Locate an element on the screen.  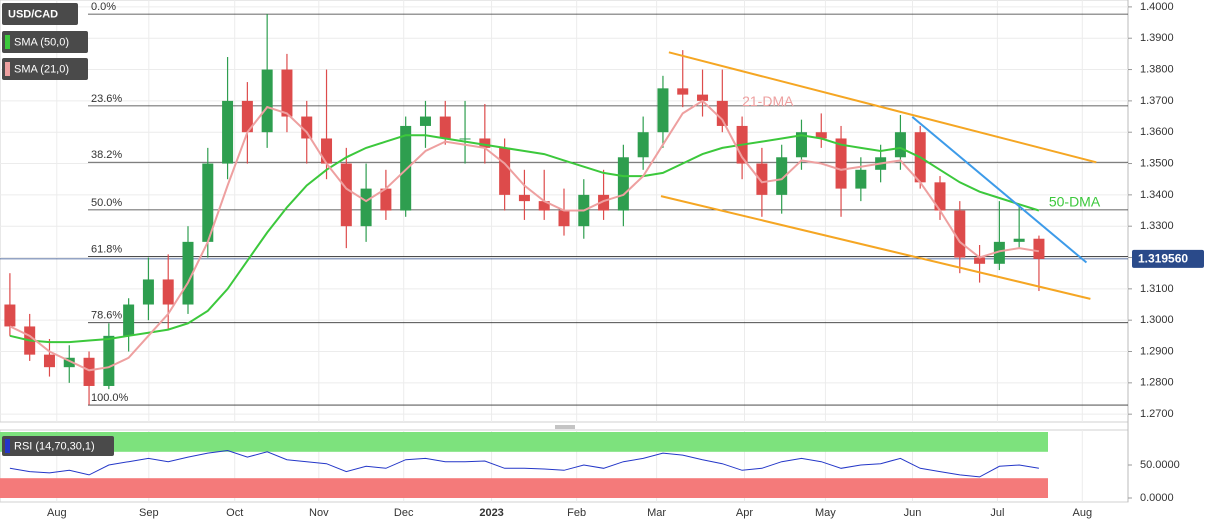
fib-label: 0.0% is located at coordinates (103, 7).